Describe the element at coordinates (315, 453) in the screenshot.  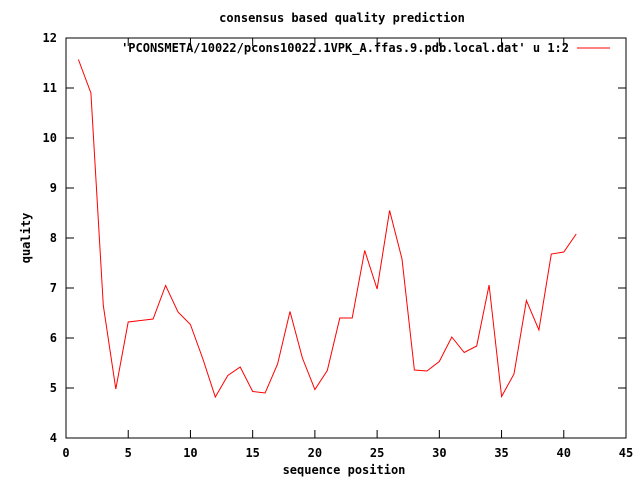
I see `x-tick-label: 20` at that location.